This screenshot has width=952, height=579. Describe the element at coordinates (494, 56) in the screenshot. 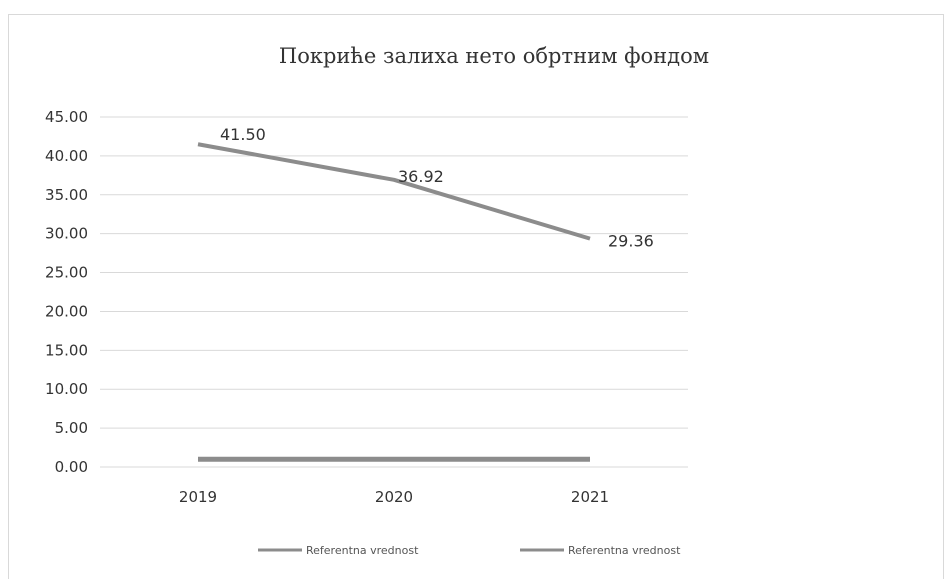

I see `chart-title: Покриће залиха нето обртним фондом` at that location.